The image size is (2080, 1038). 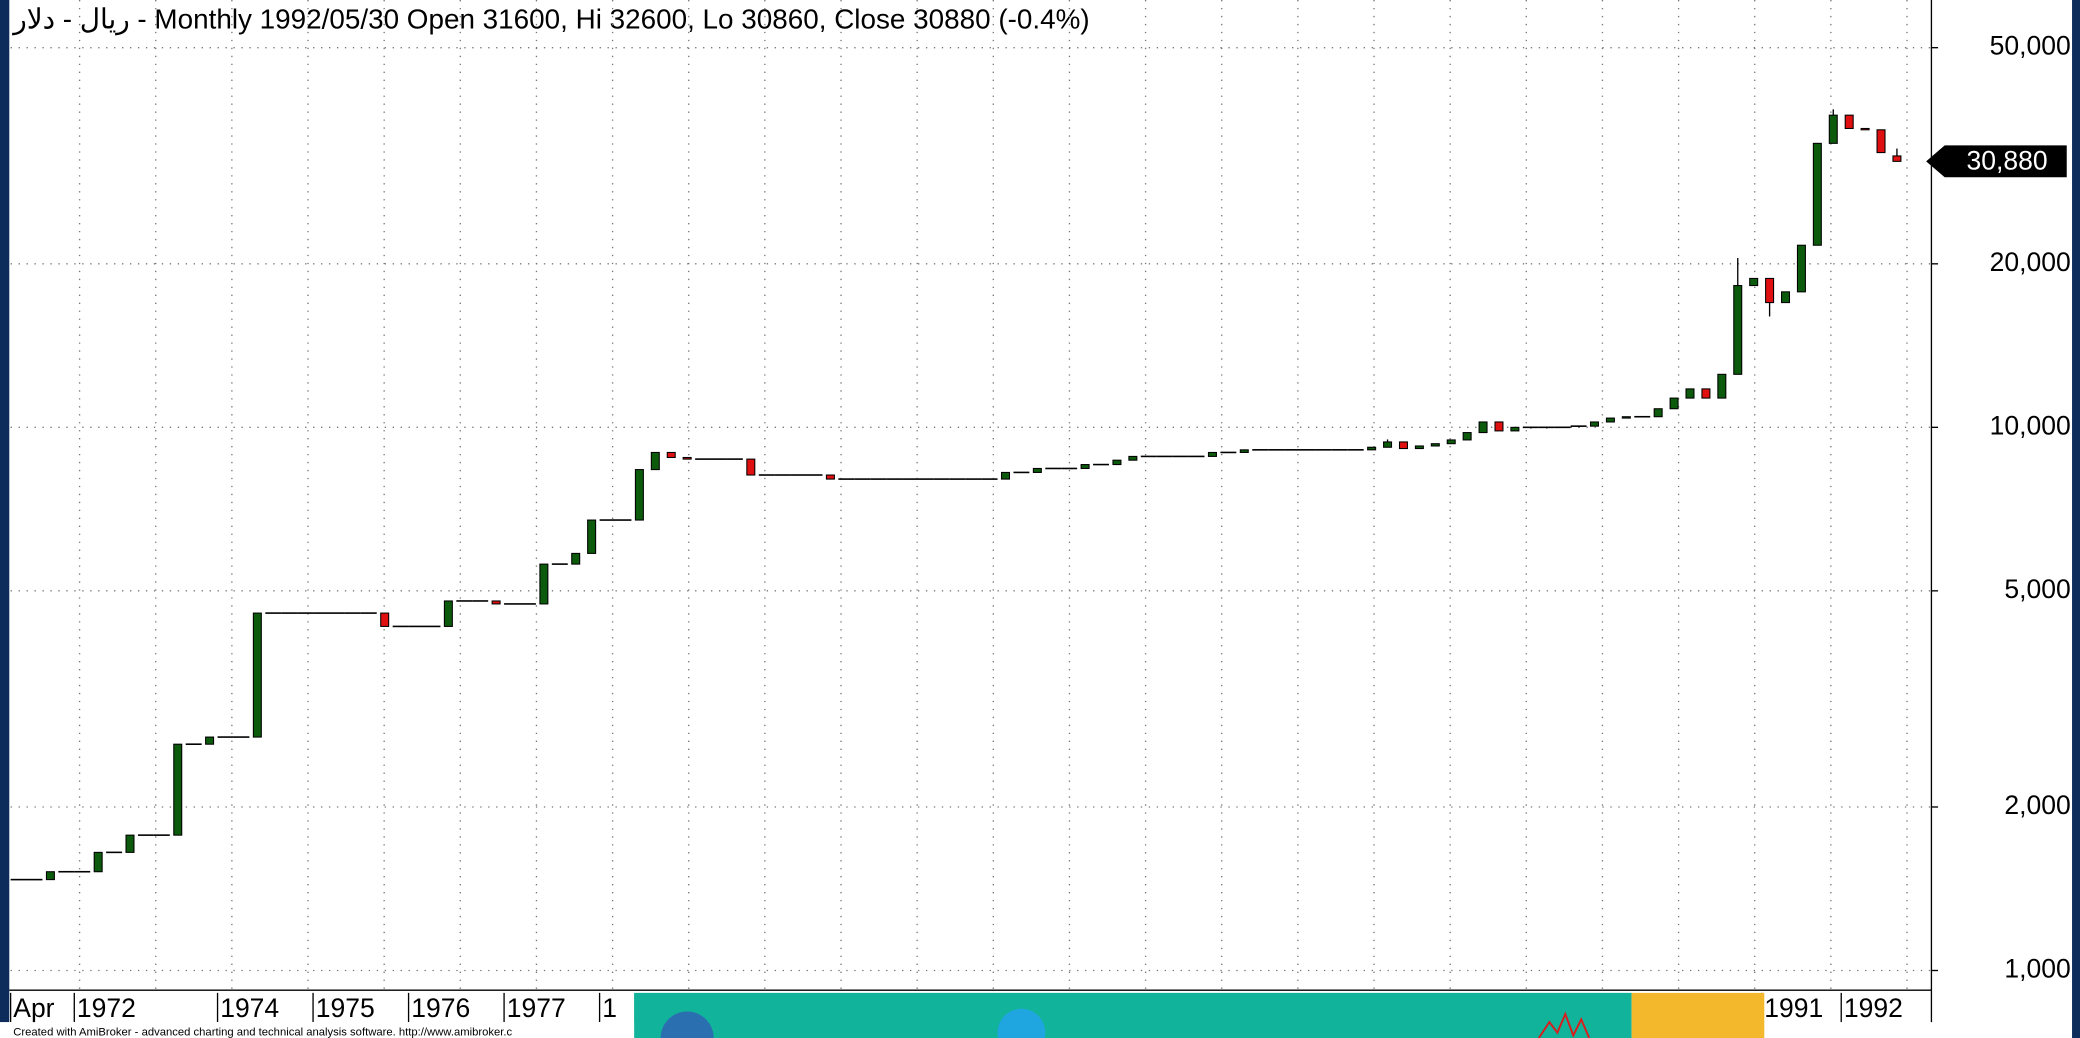 I want to click on ad-banner, so click(x=1133, y=1015).